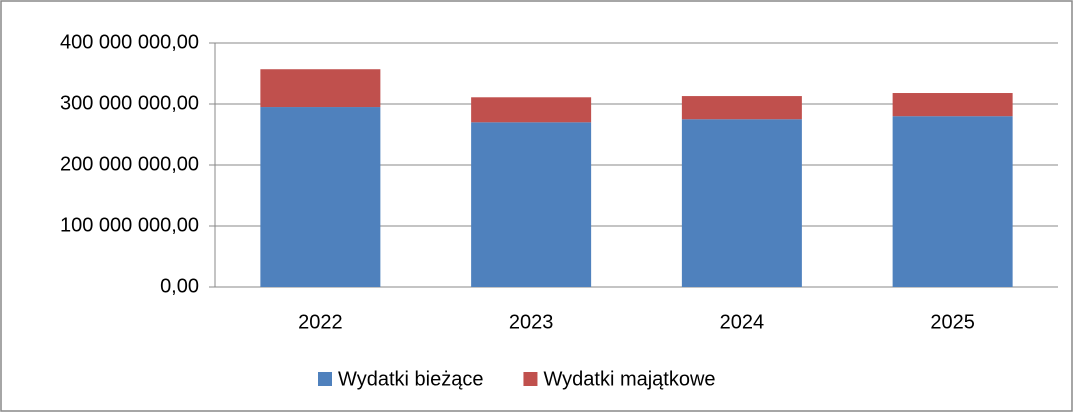 The width and height of the screenshot is (1073, 412). What do you see at coordinates (629, 379) in the screenshot?
I see `legend-label: Wydatki majątkowe` at bounding box center [629, 379].